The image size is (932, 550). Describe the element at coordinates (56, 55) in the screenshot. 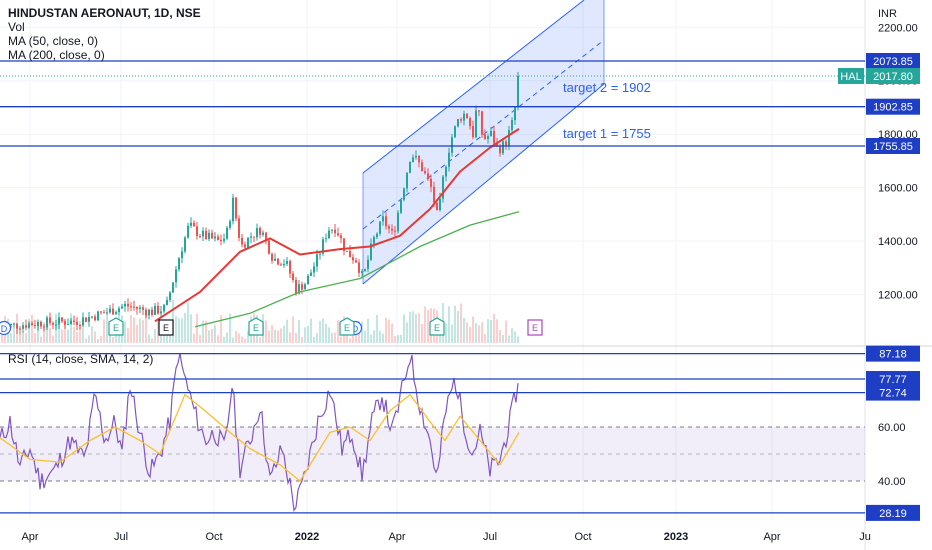

I see `ma200-indicator-label: MA (200, close, 0)` at that location.